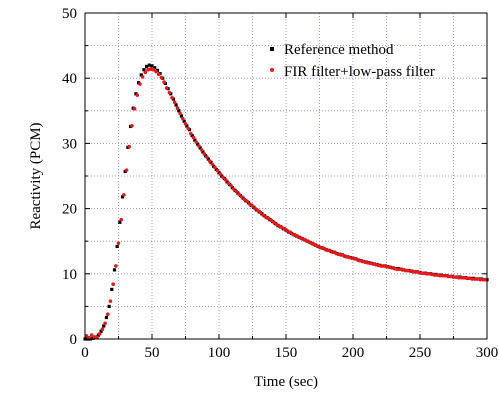 The height and width of the screenshot is (396, 499). Describe the element at coordinates (286, 353) in the screenshot. I see `x-tick-label: 150` at that location.